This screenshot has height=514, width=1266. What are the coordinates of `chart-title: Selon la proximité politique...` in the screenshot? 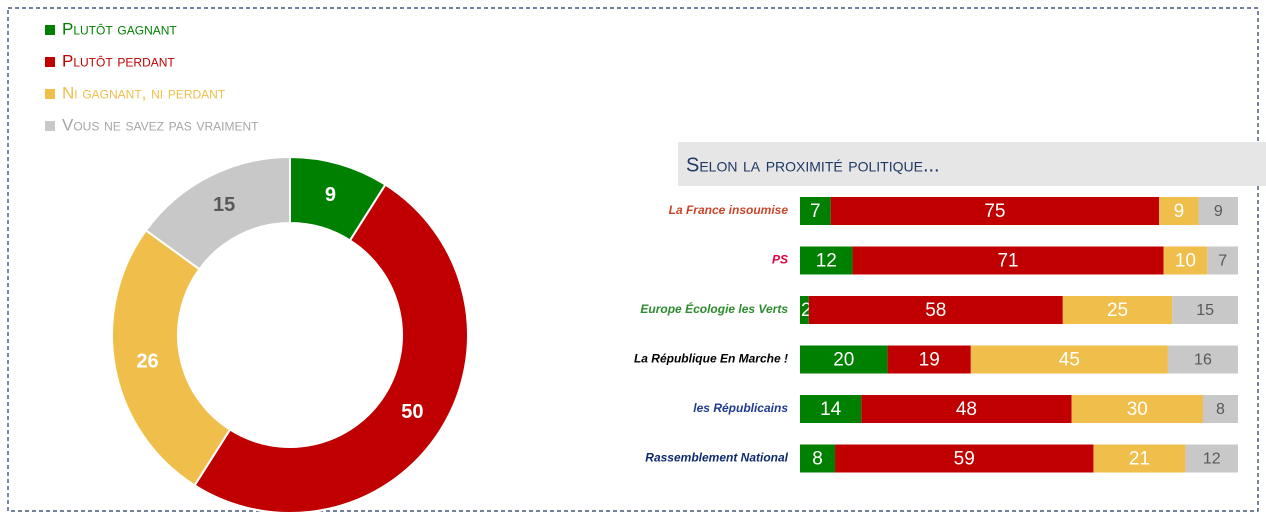 It's located at (813, 165).